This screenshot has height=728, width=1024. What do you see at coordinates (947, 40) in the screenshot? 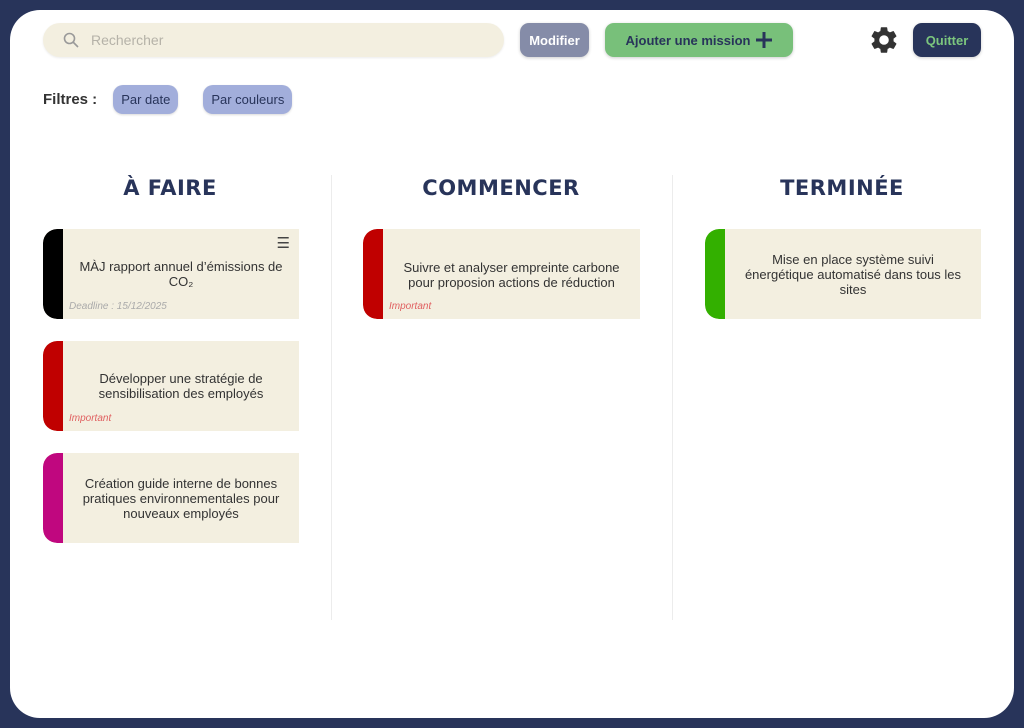
I see `quit-button: Quitter` at bounding box center [947, 40].